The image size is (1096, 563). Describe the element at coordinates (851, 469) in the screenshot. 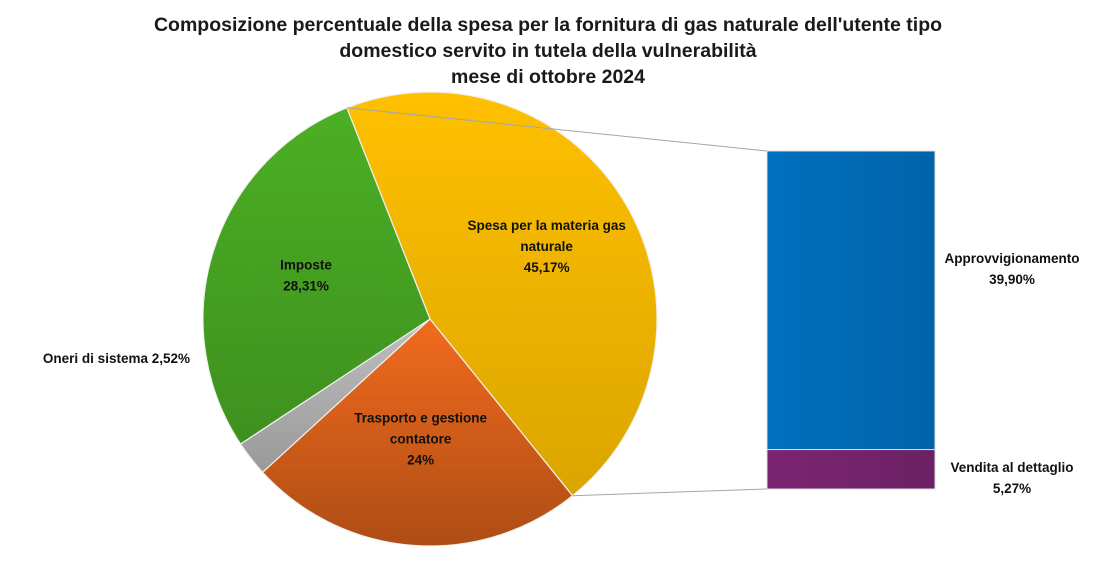

I see `bar-segment-vendita-al-dettaglio` at that location.